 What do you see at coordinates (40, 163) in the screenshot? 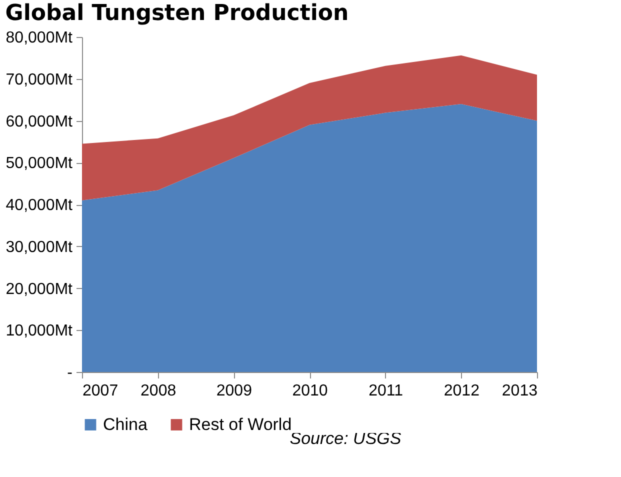
I see `y-tick-label: 50,000Mt` at bounding box center [40, 163].